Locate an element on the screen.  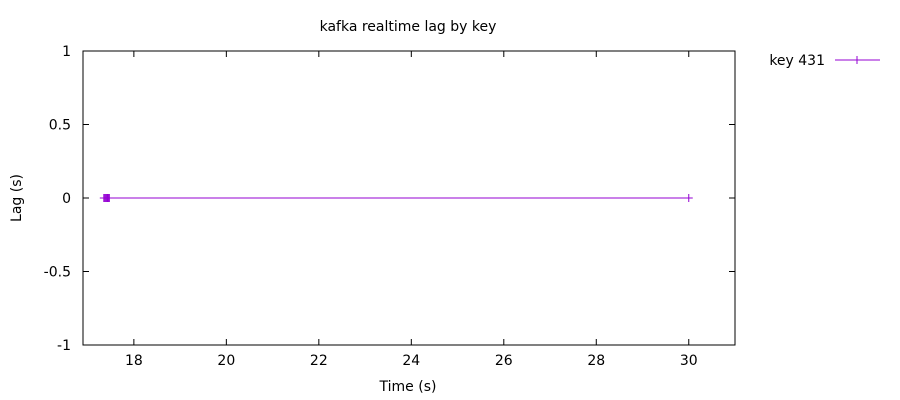
legend: key 431 is located at coordinates (824, 61).